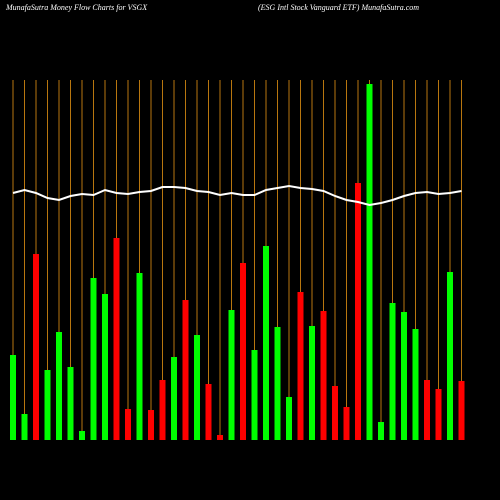 Image resolution: width=500 pixels, height=500 pixels. I want to click on chart-title: MunafaSutra Money Flow Charts for VSGX, so click(76, 7).